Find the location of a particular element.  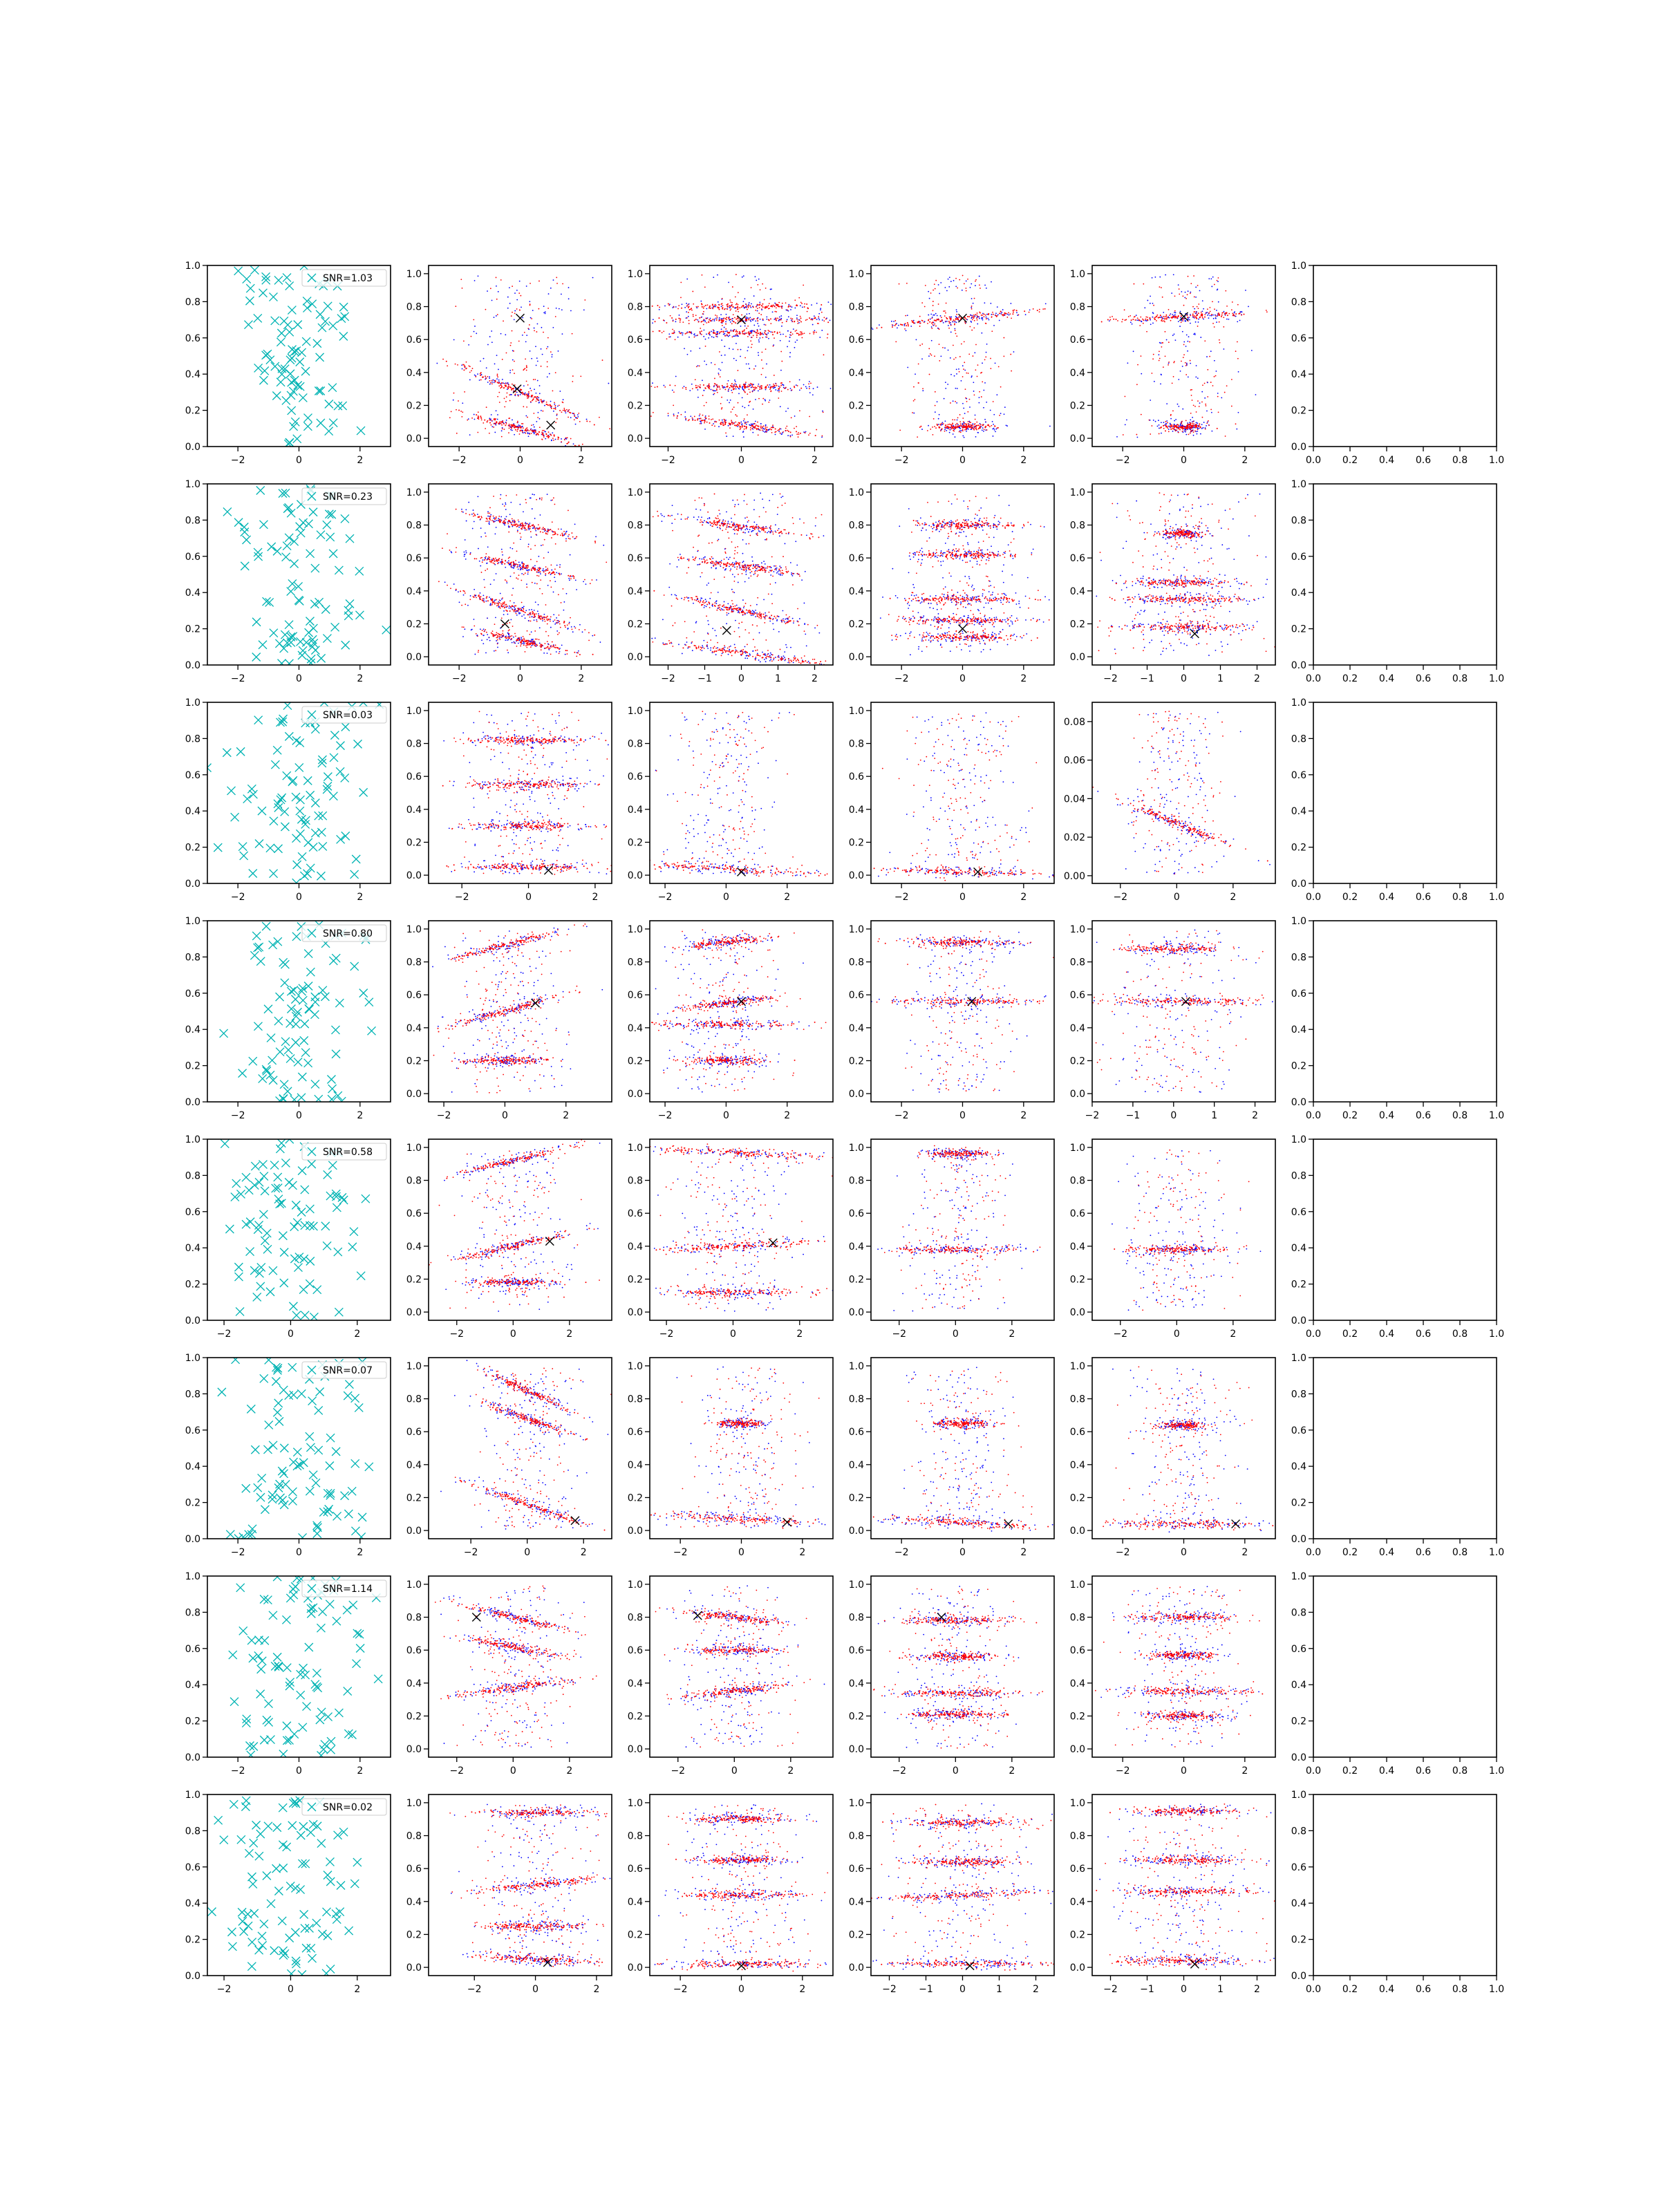

legend-marker-icon is located at coordinates (312, 496).